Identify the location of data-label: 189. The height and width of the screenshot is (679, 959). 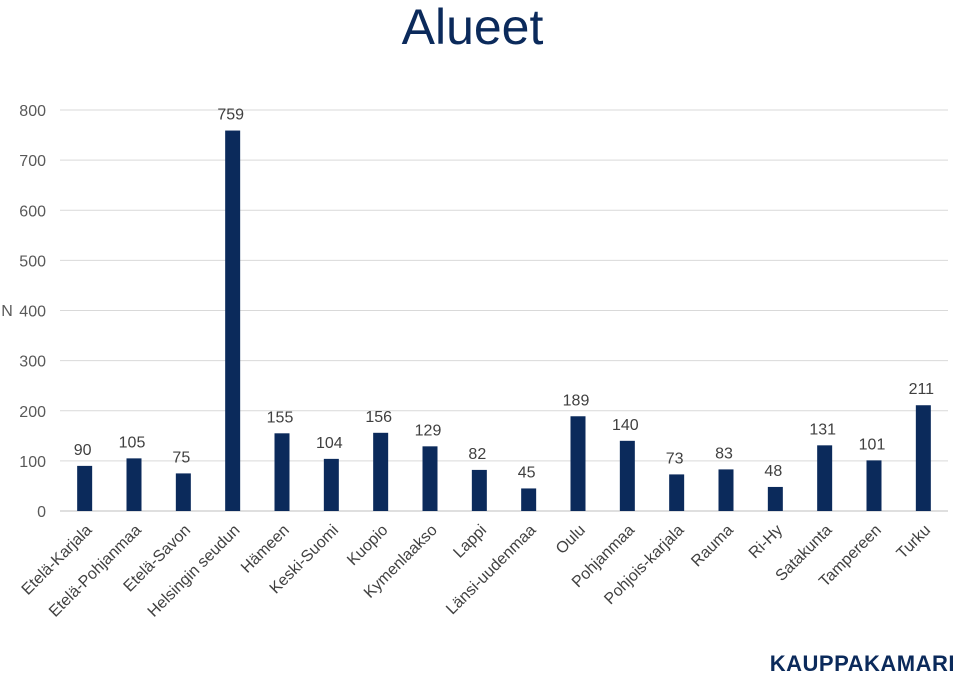
(576, 400).